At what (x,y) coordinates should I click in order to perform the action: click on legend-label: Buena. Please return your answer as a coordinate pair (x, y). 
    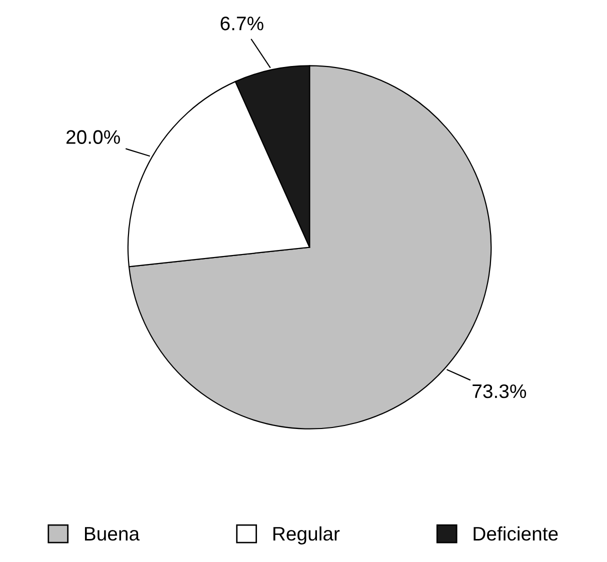
    Looking at the image, I should click on (112, 534).